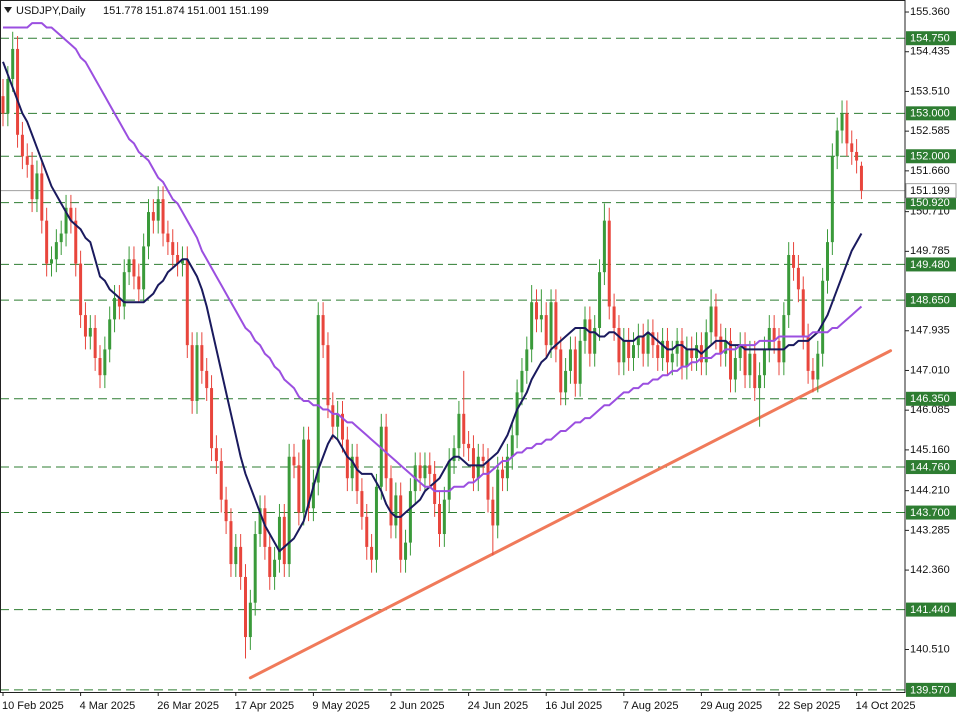  I want to click on y-tick-label: 149.785, so click(930, 251).